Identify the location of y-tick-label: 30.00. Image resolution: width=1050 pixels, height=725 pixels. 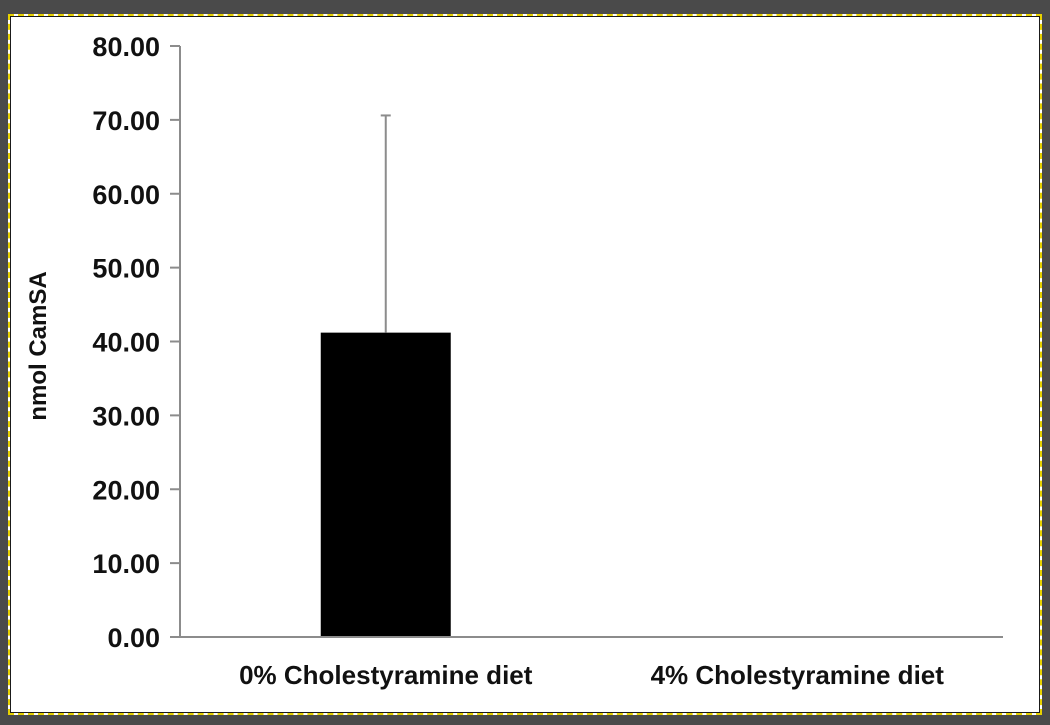
(126, 416).